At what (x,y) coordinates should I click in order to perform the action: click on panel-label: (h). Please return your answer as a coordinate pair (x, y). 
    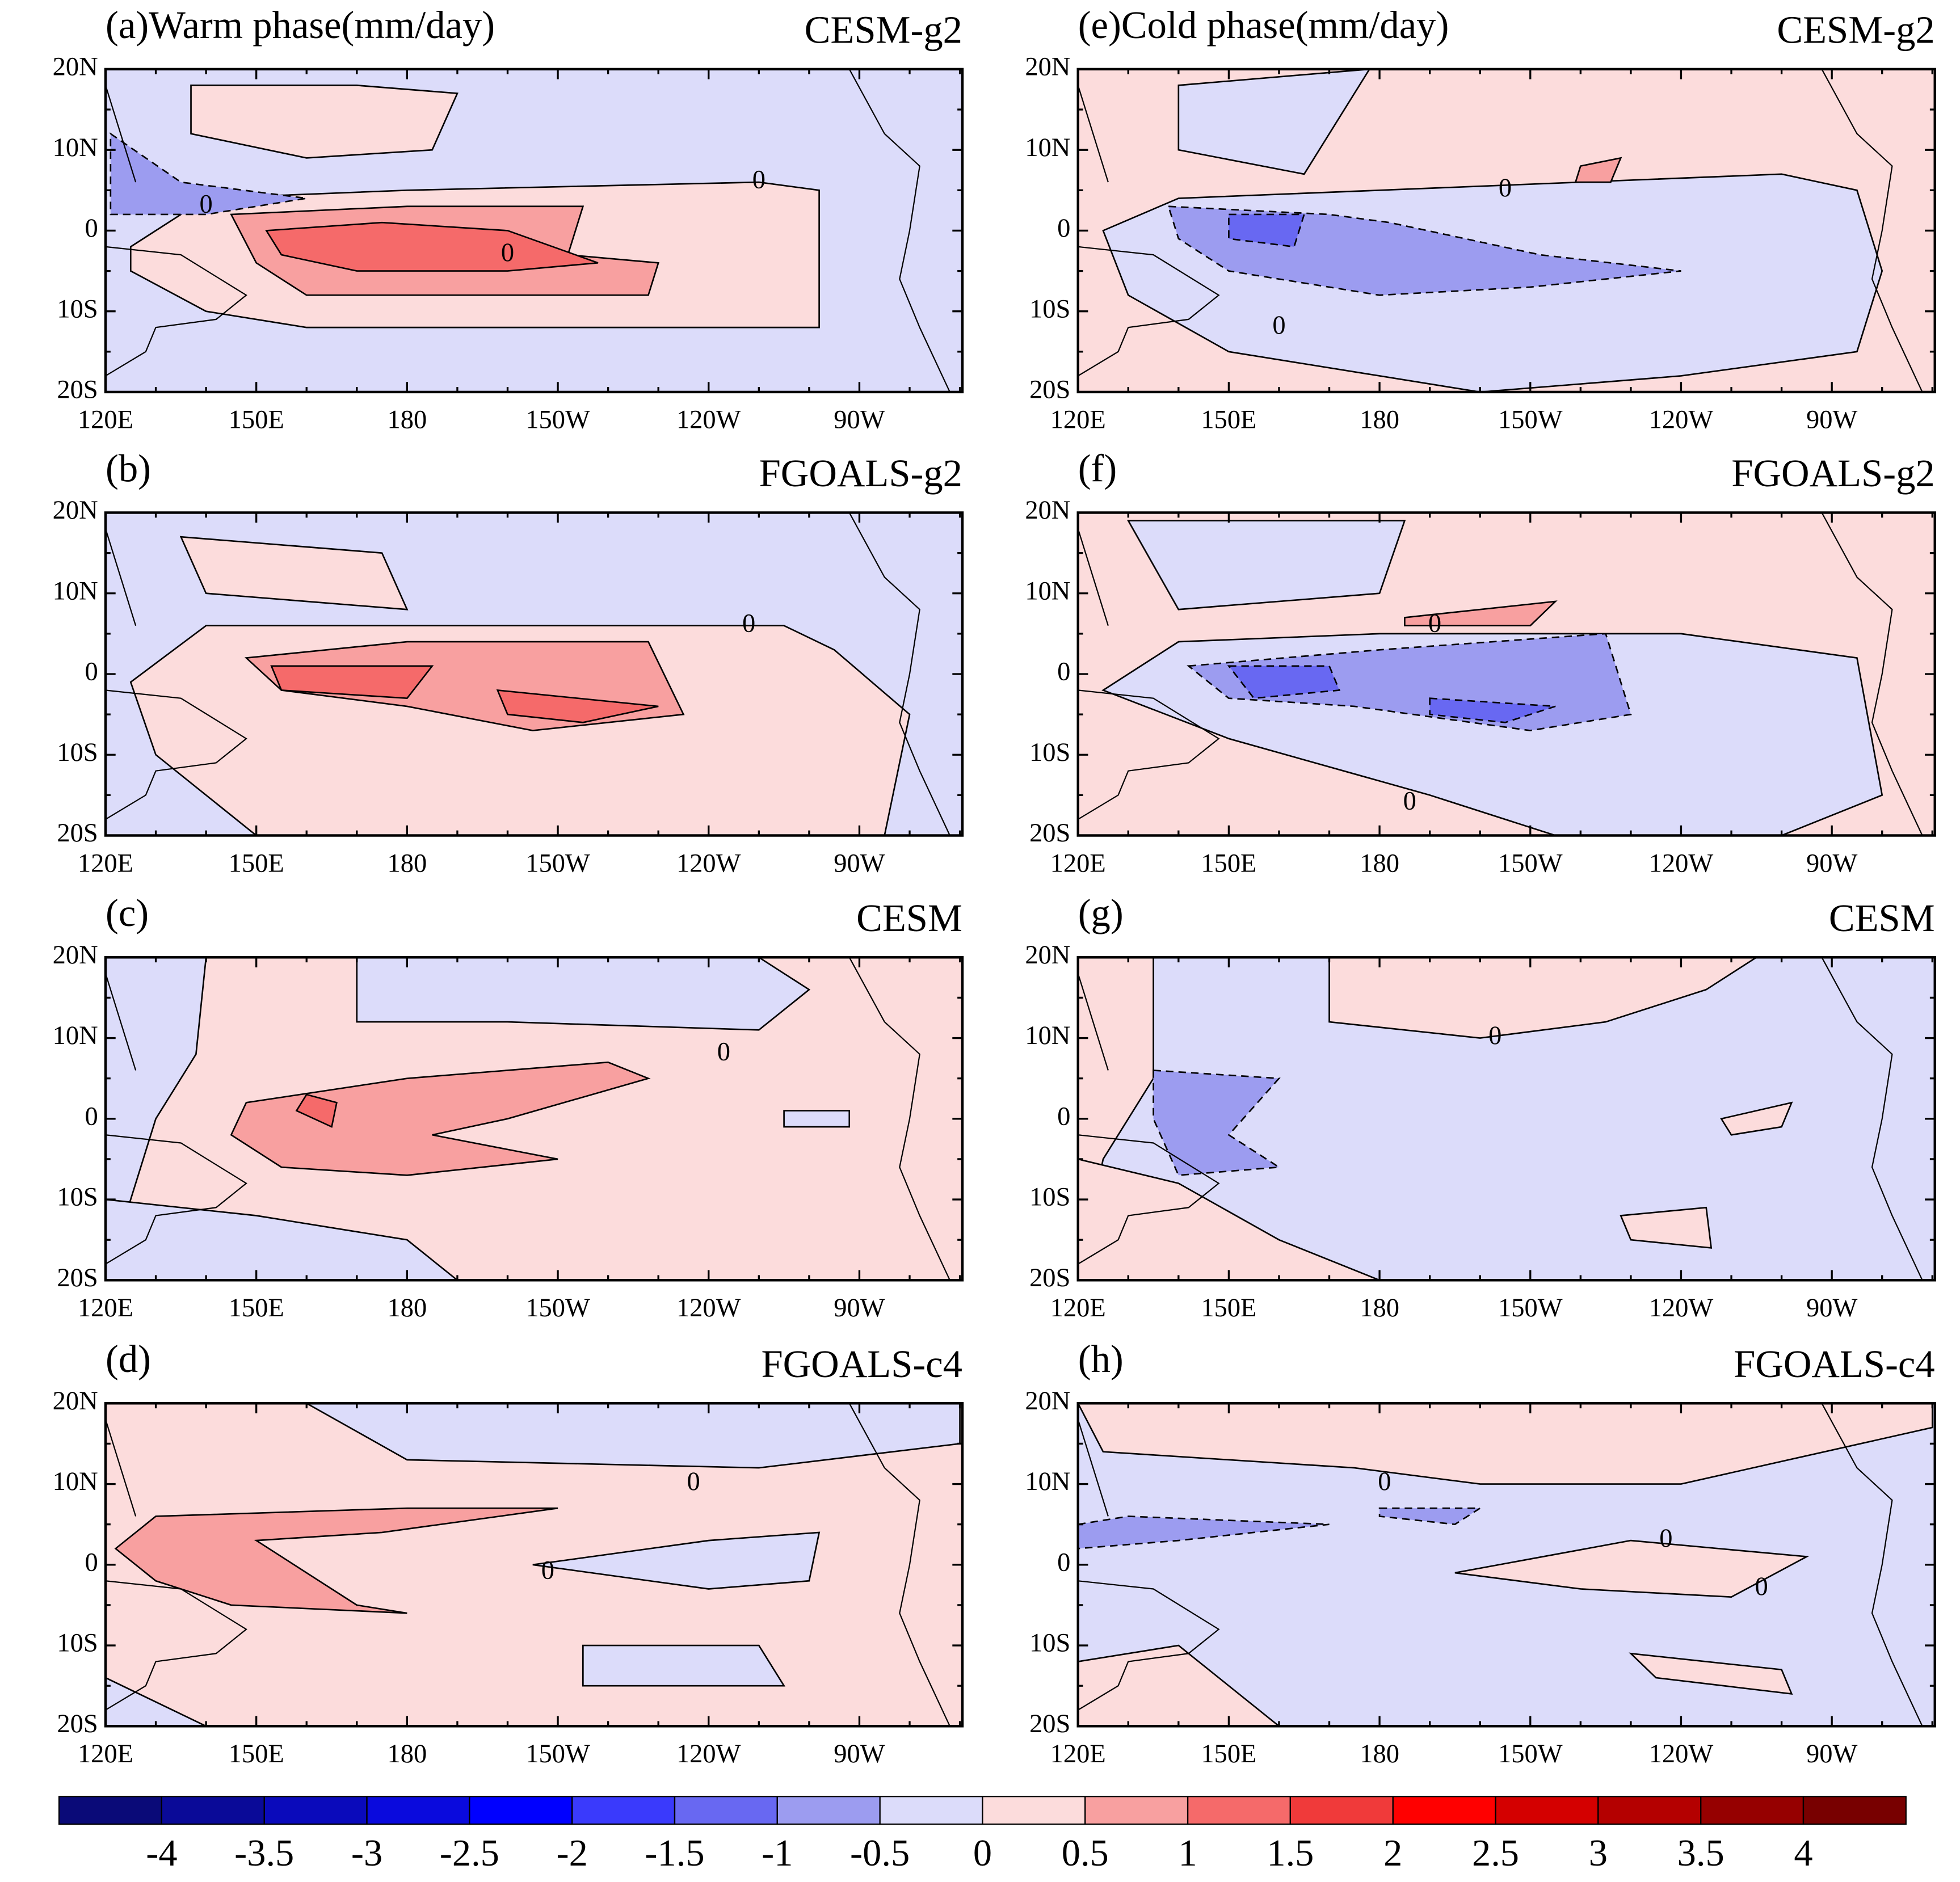
    Looking at the image, I should click on (1101, 1358).